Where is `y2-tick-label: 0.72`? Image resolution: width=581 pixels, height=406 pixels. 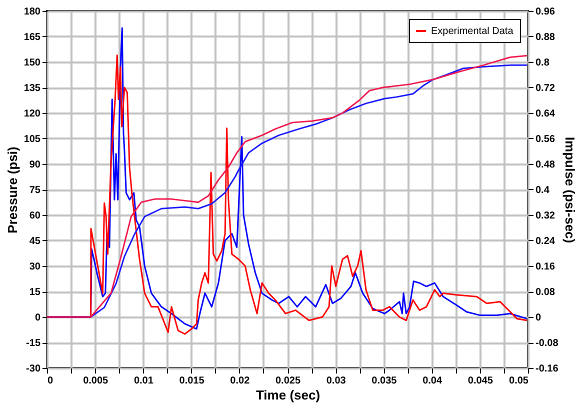
y2-tick-label: 0.72 is located at coordinates (546, 88).